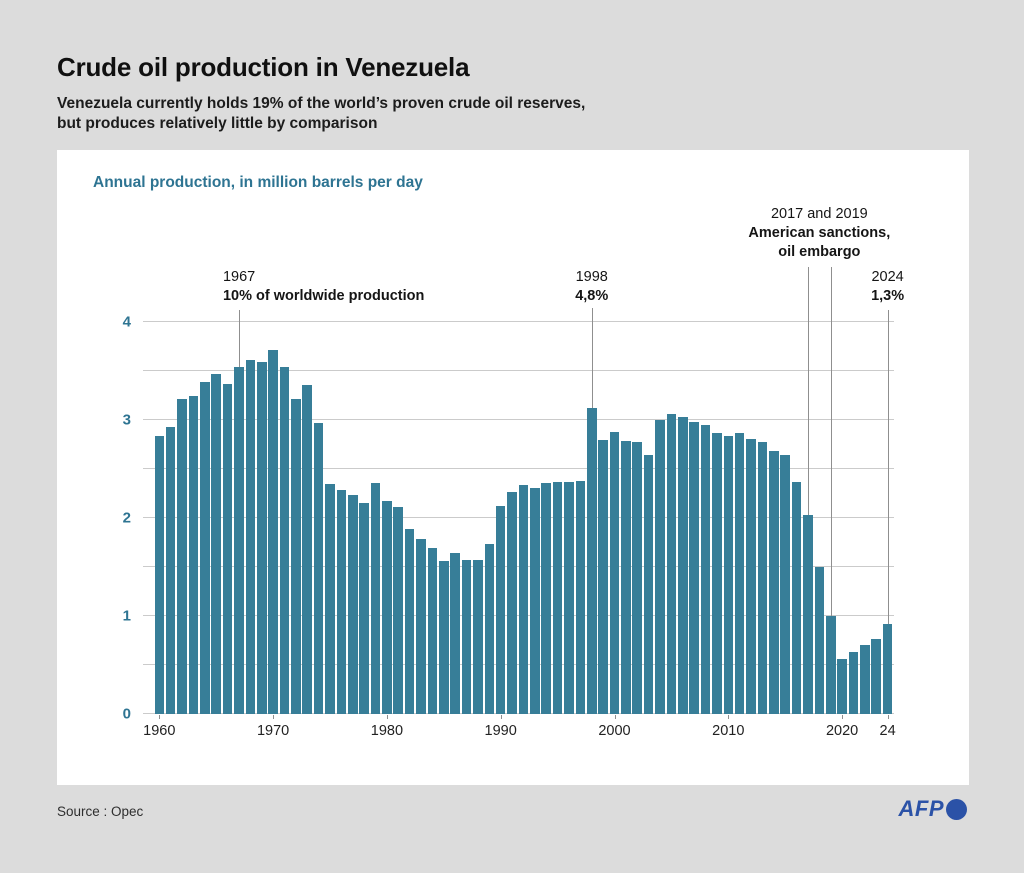 The height and width of the screenshot is (873, 1024). Describe the element at coordinates (956, 809) in the screenshot. I see `afp-logo-dot-icon` at that location.